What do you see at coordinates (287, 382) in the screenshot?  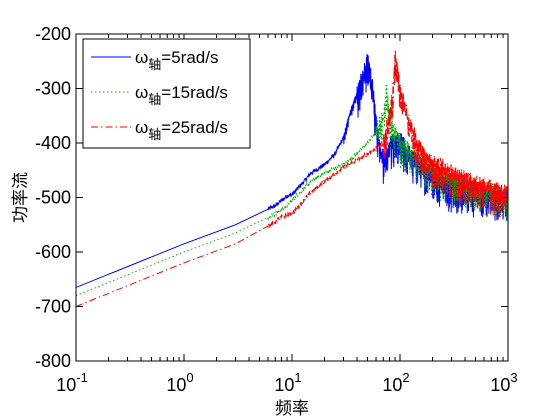 I see `x-tick-label: 10¹` at bounding box center [287, 382].